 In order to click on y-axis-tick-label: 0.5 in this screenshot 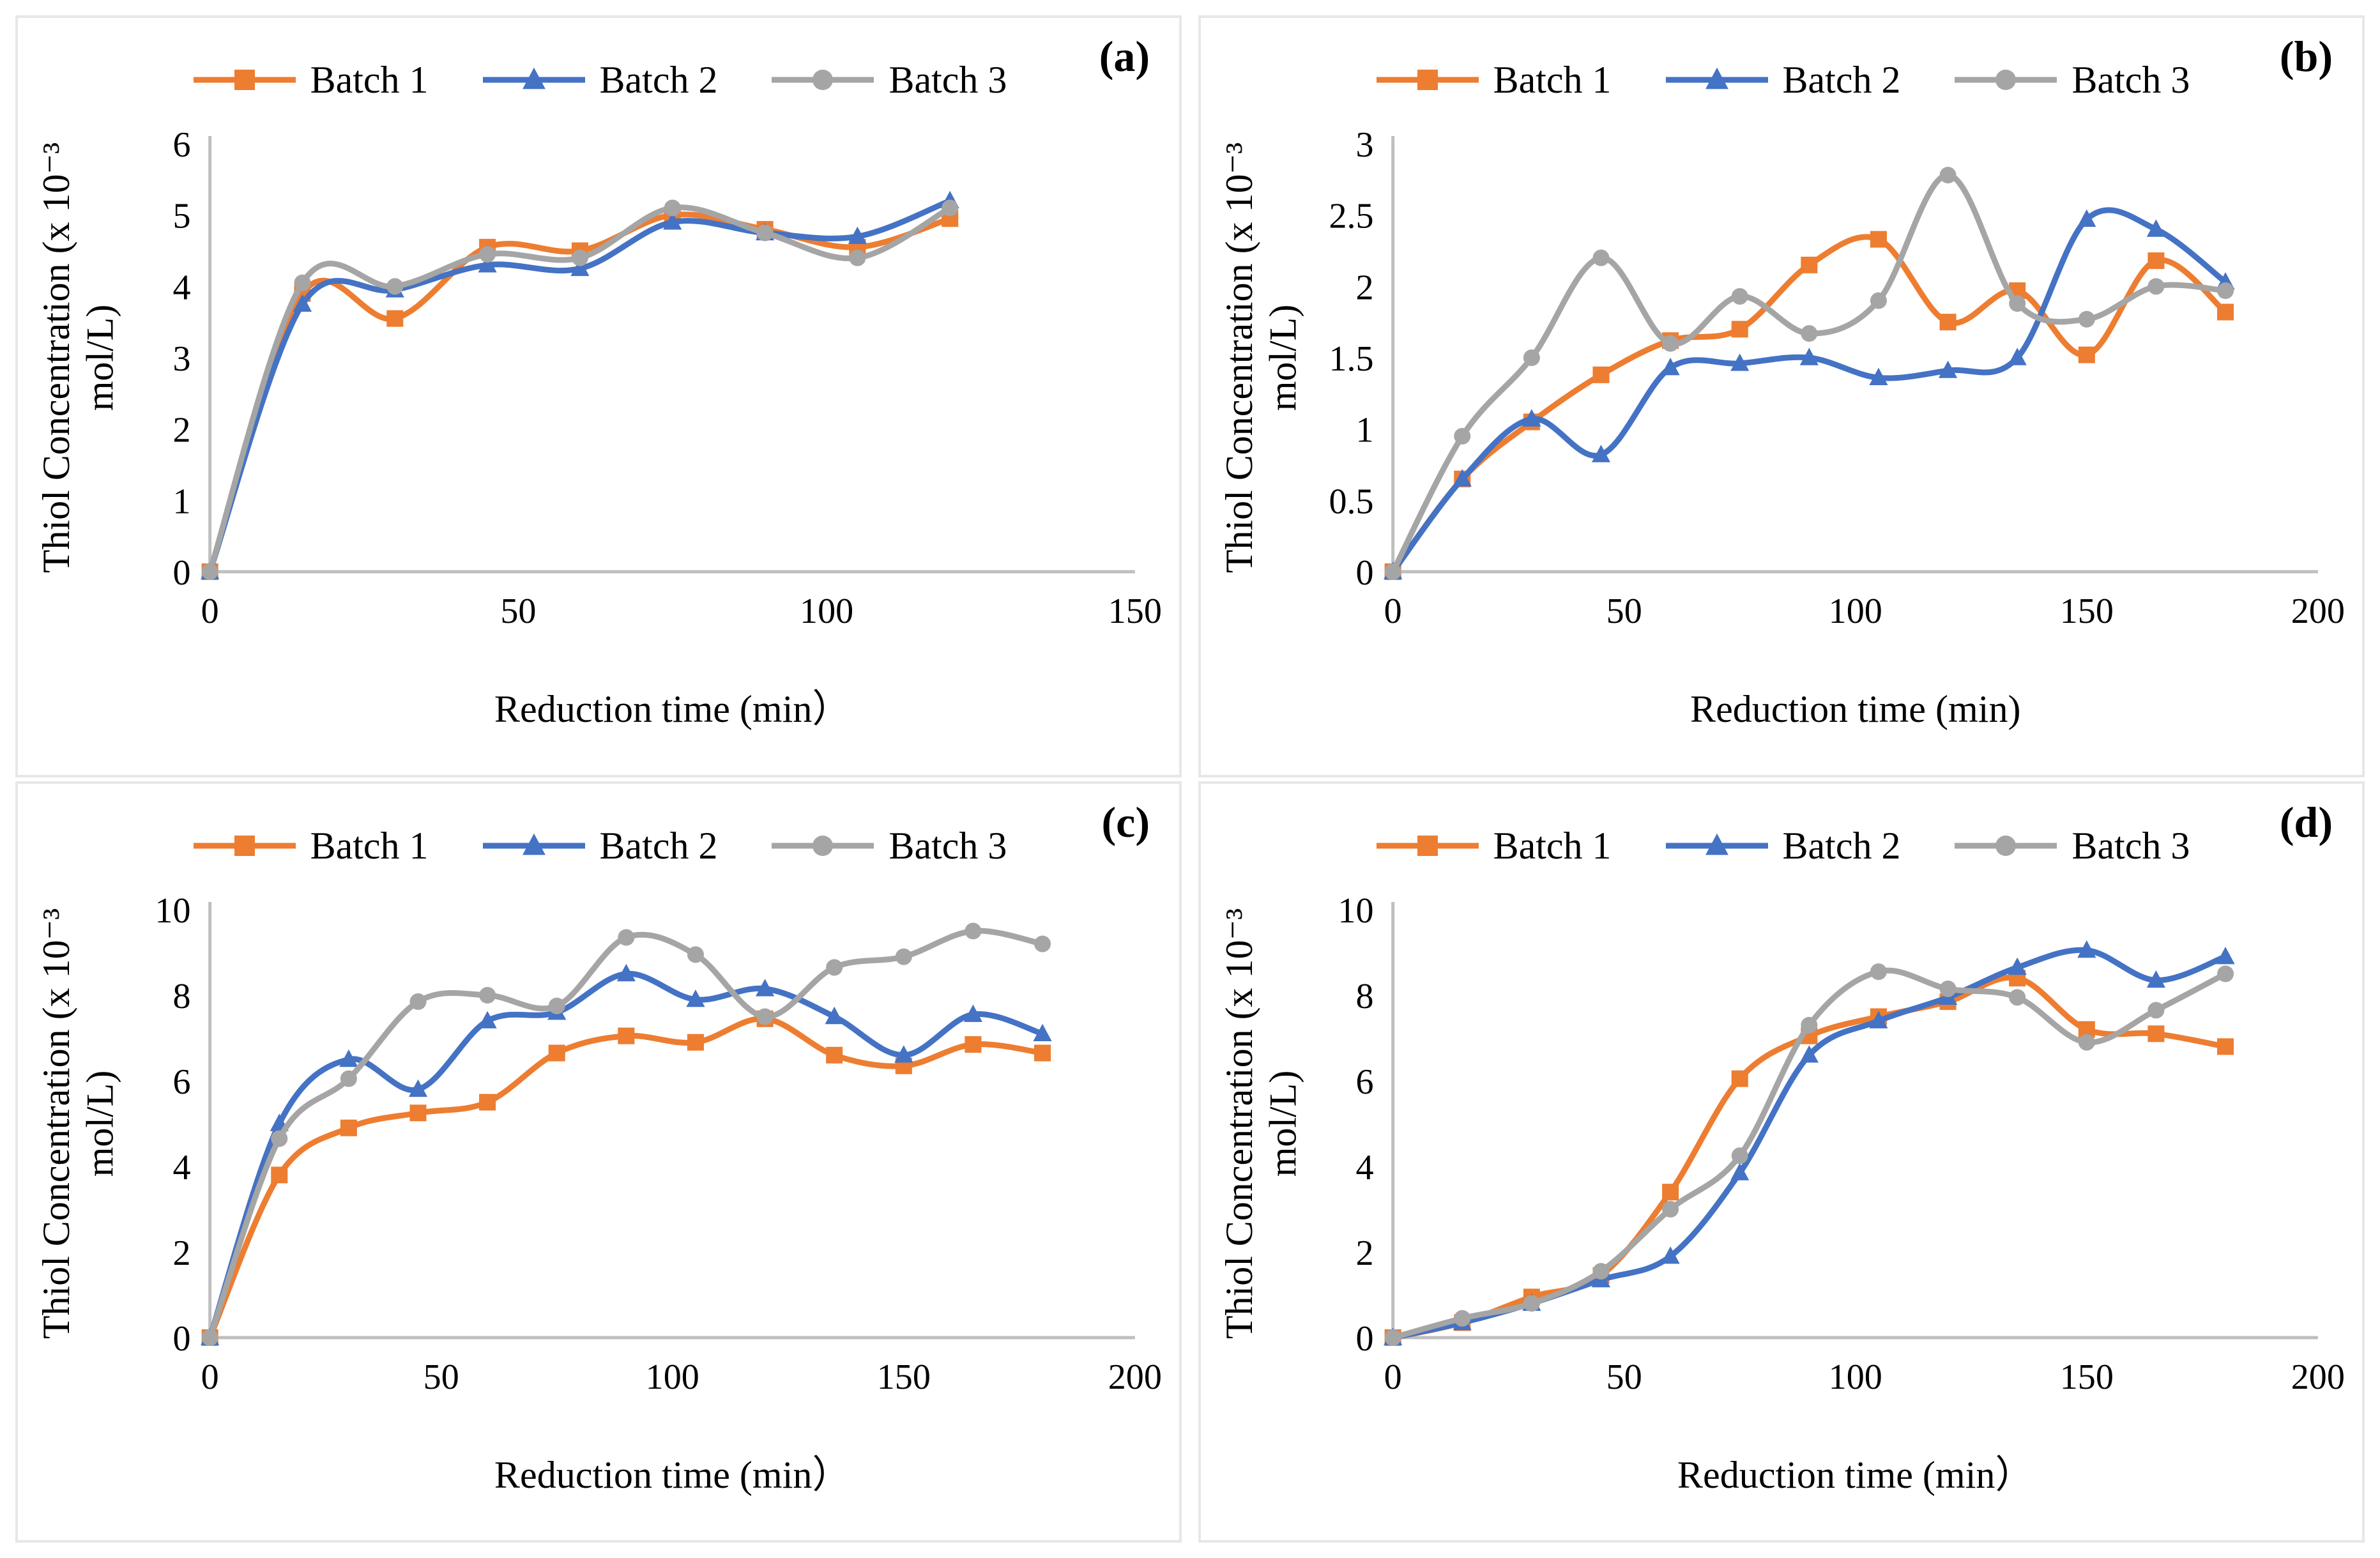, I will do `click(1351, 501)`.